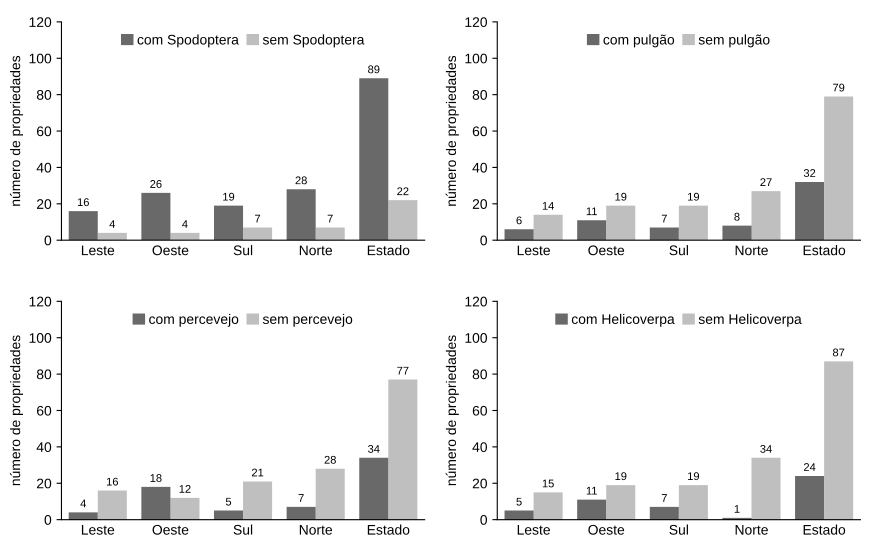 This screenshot has width=878, height=547. Describe the element at coordinates (374, 69) in the screenshot. I see `data-label: 89` at that location.